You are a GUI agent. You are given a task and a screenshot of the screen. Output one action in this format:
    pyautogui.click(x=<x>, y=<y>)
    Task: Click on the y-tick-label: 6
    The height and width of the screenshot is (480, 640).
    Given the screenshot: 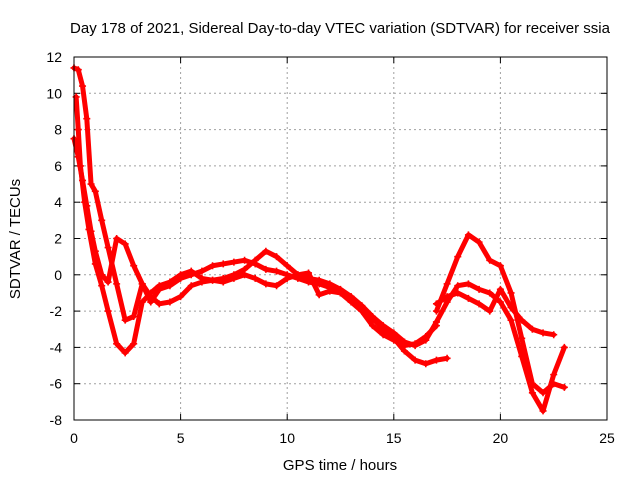 What is the action you would take?
    pyautogui.click(x=58, y=166)
    